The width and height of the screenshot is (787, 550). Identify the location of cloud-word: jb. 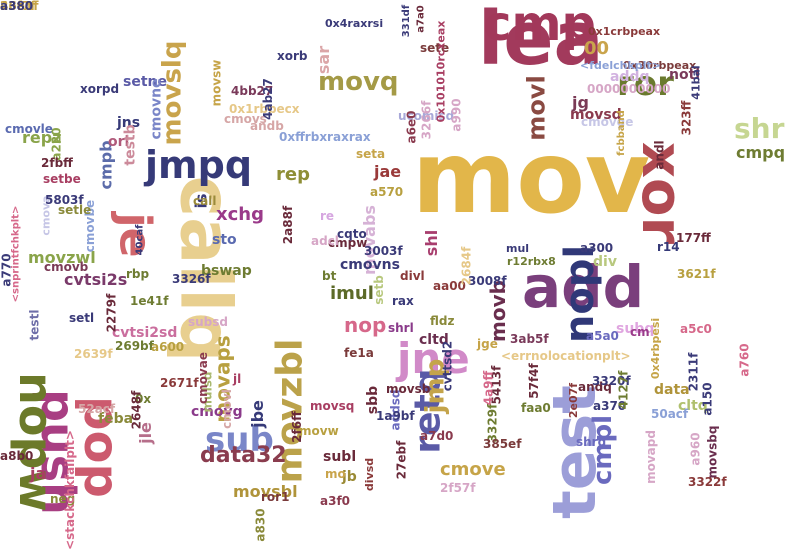
(349, 477).